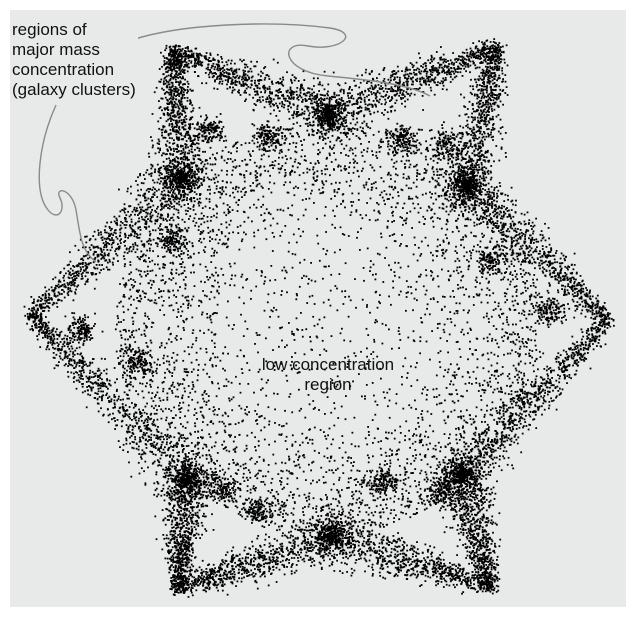  What do you see at coordinates (328, 364) in the screenshot?
I see `low-concentration-label-line-1: low concentration` at bounding box center [328, 364].